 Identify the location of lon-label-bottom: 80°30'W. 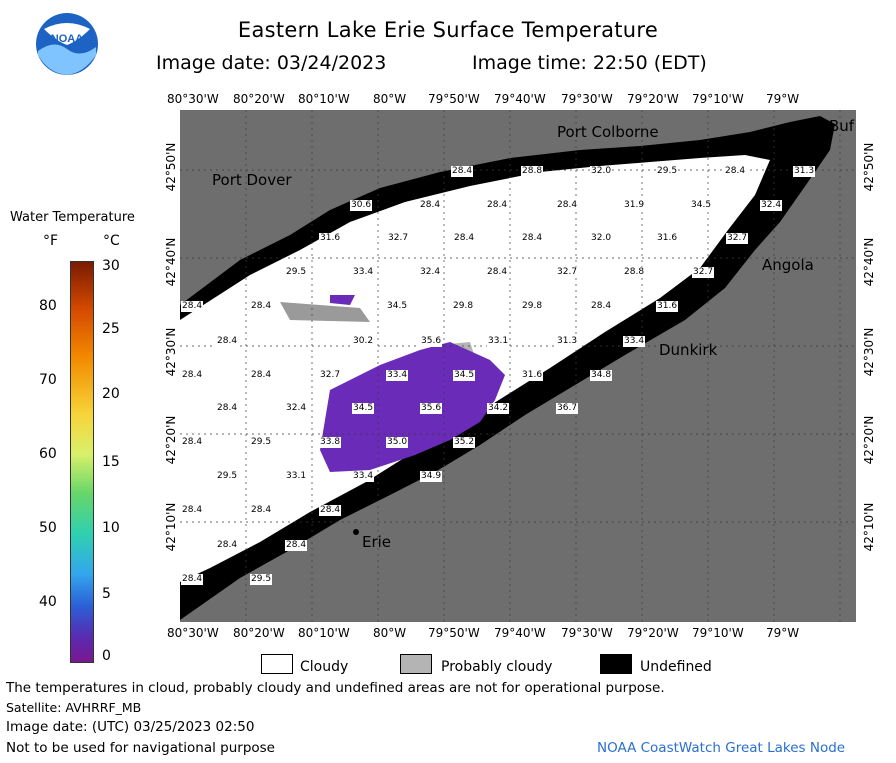
(193, 633).